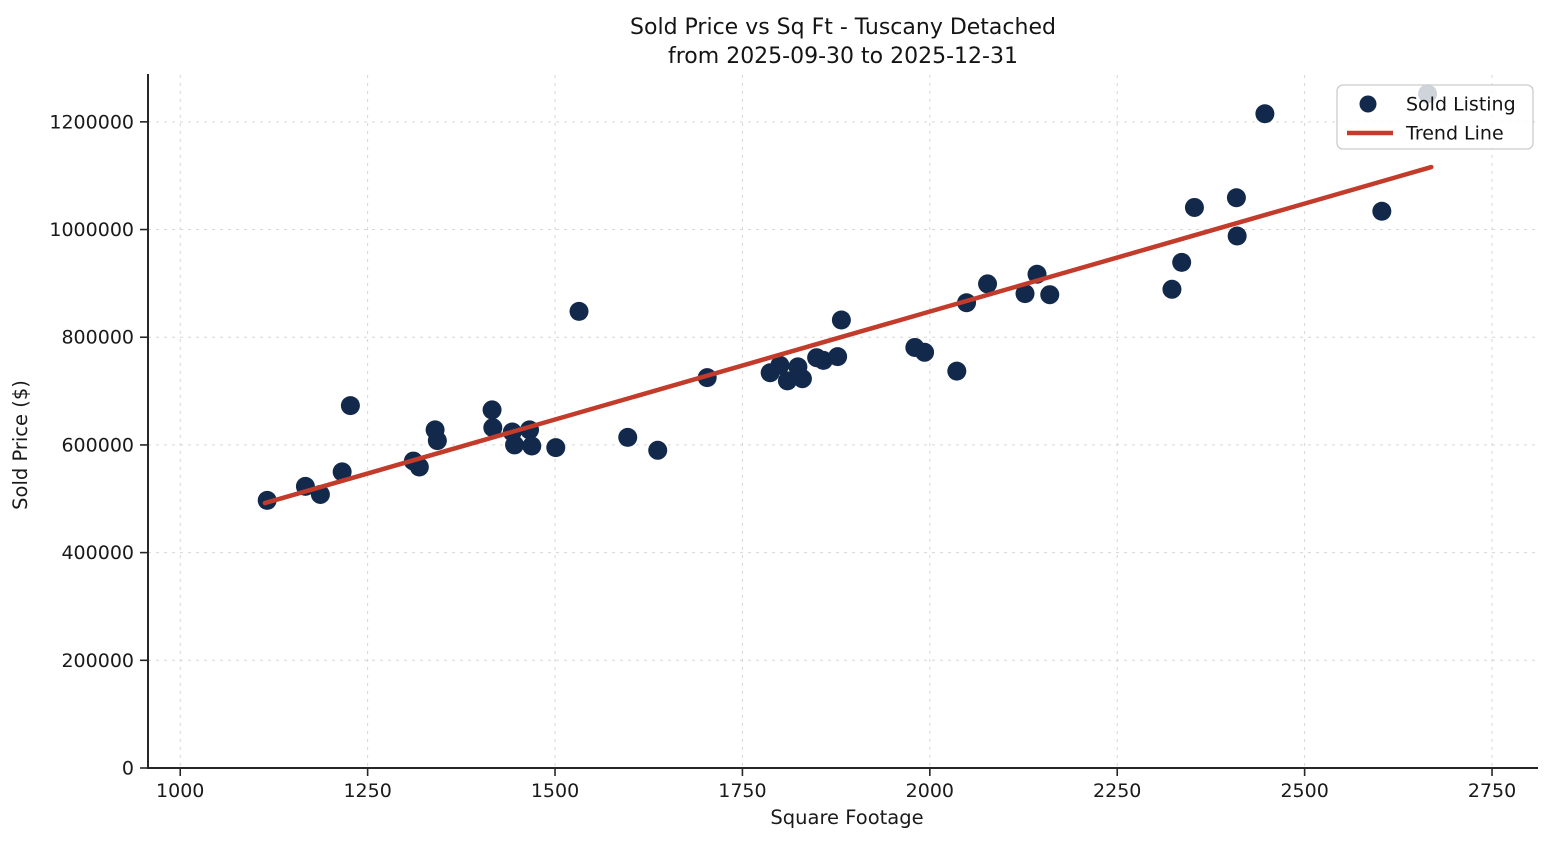 The height and width of the screenshot is (845, 1560). I want to click on chart-title-line1: Sold Price vs Sq Ft - Tuscany Detached, so click(843, 27).